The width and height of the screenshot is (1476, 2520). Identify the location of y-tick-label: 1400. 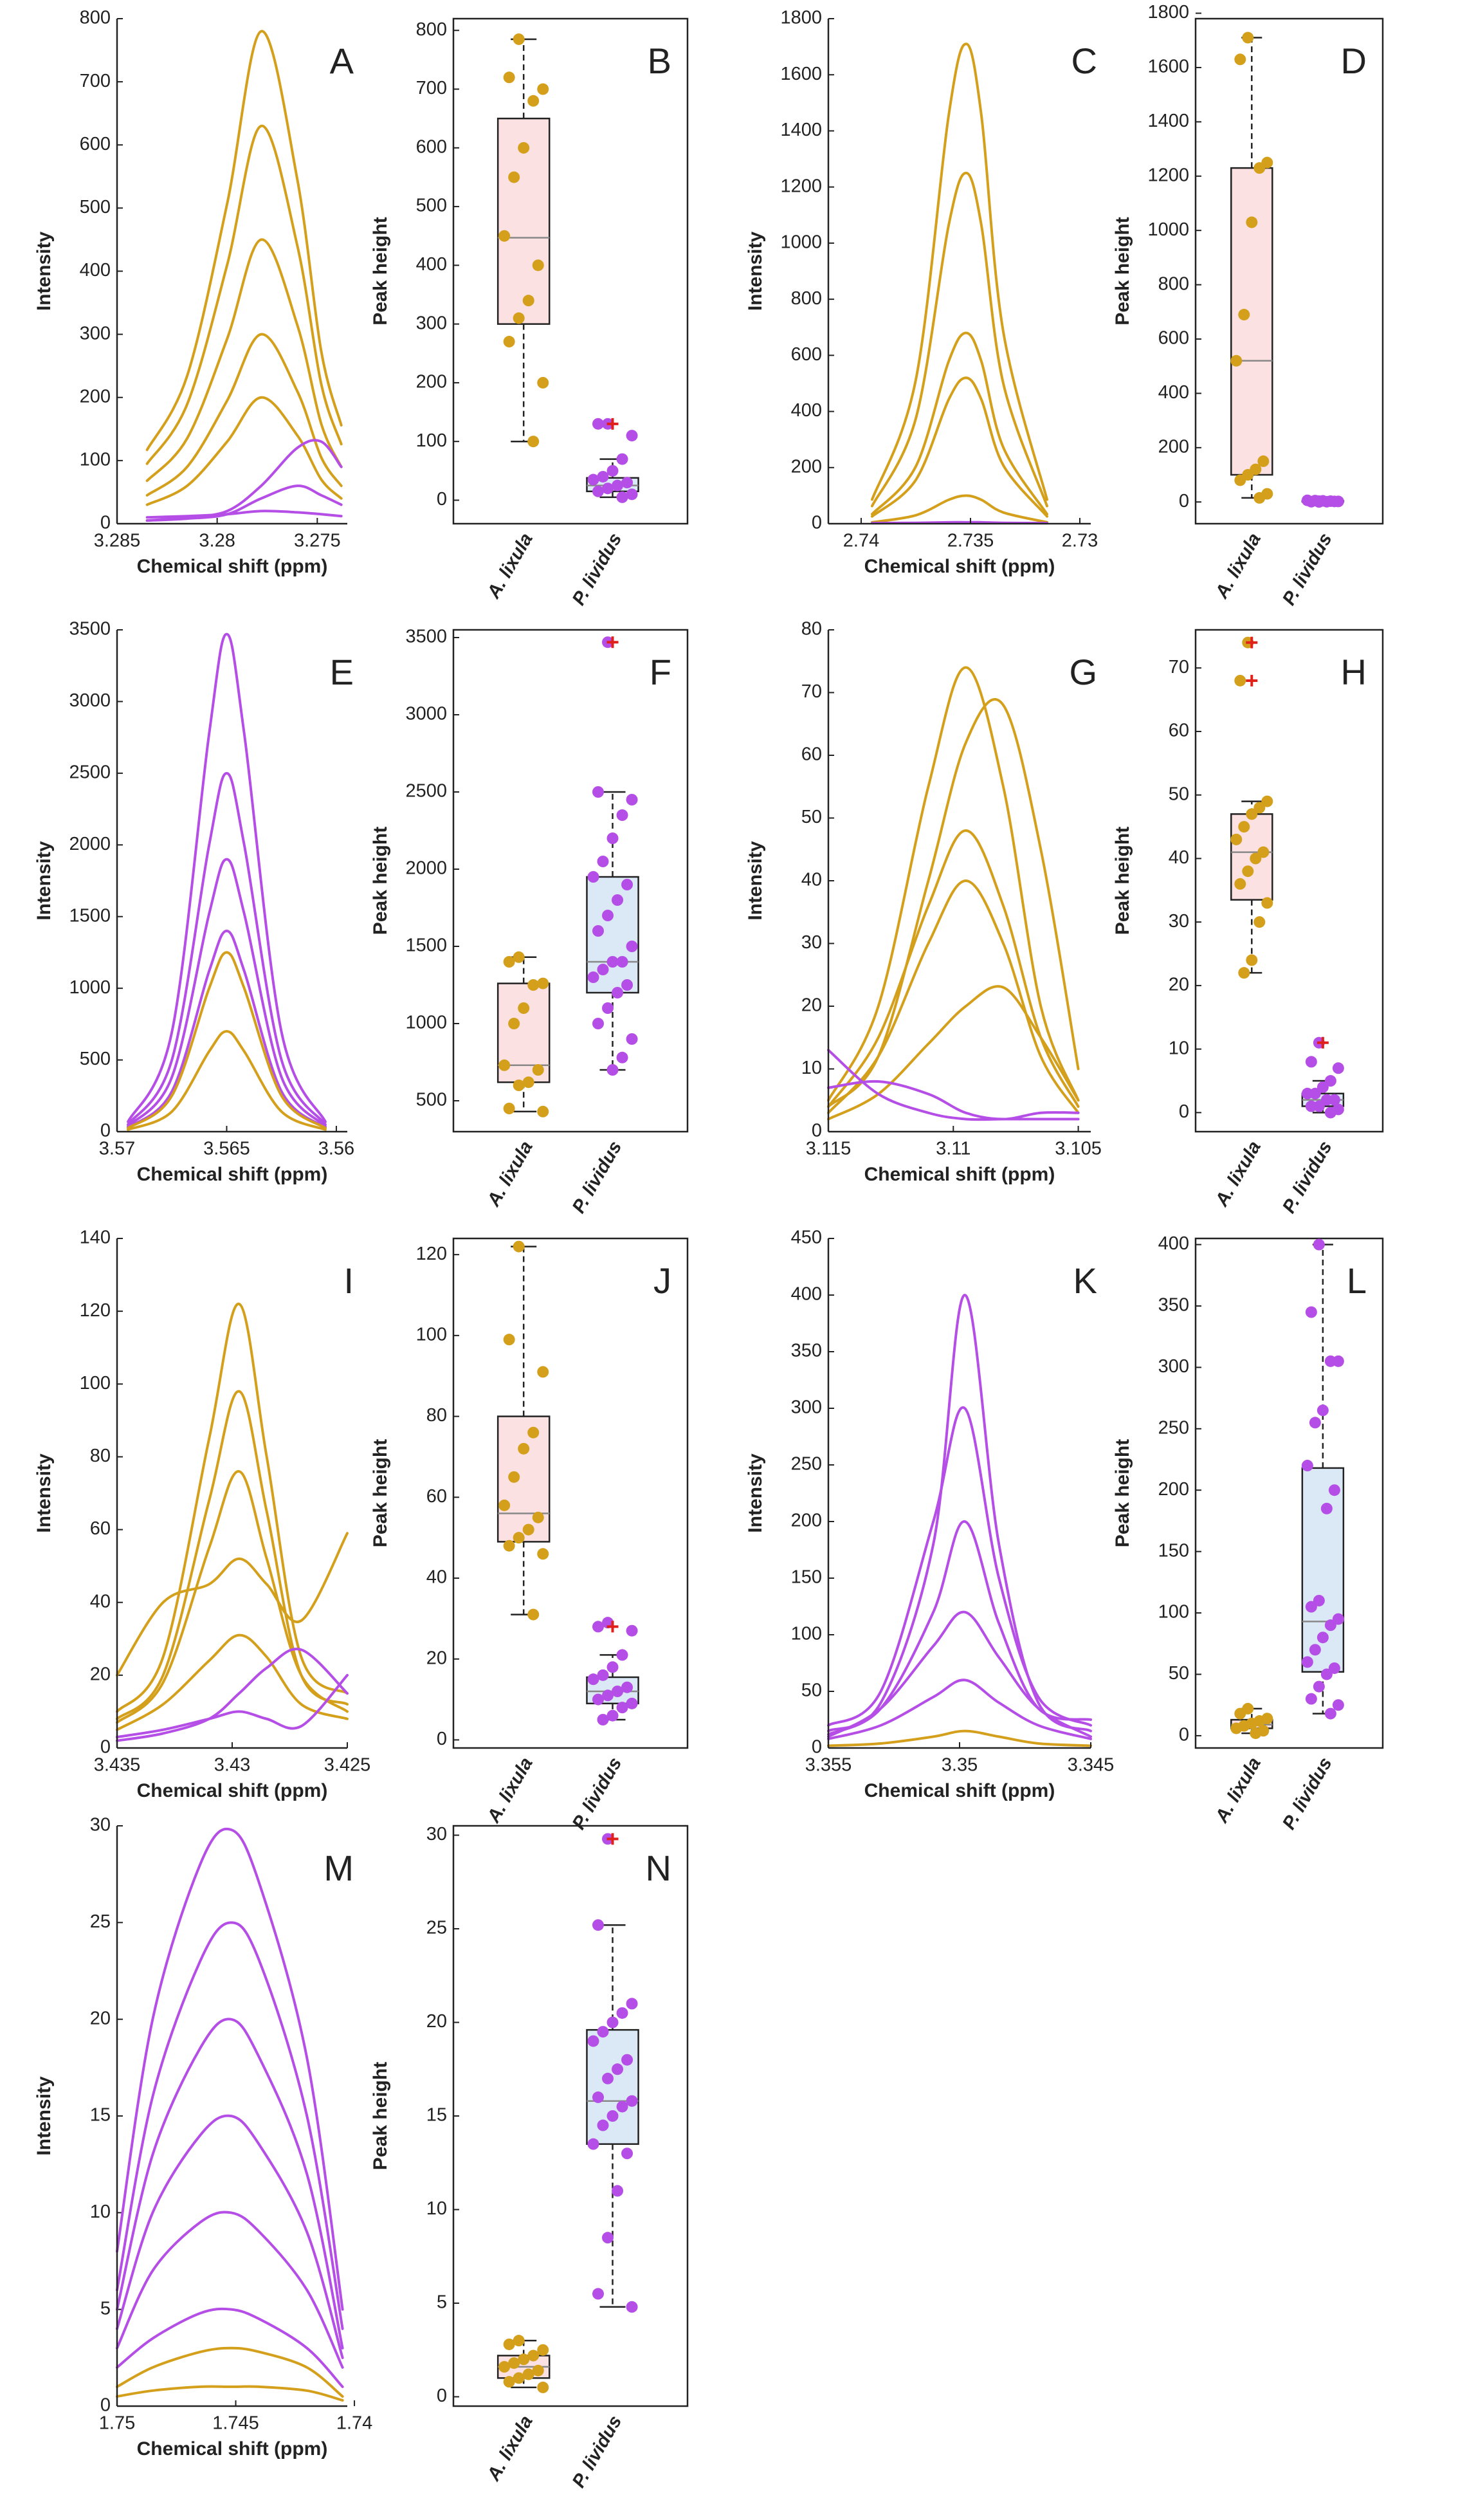
(801, 130).